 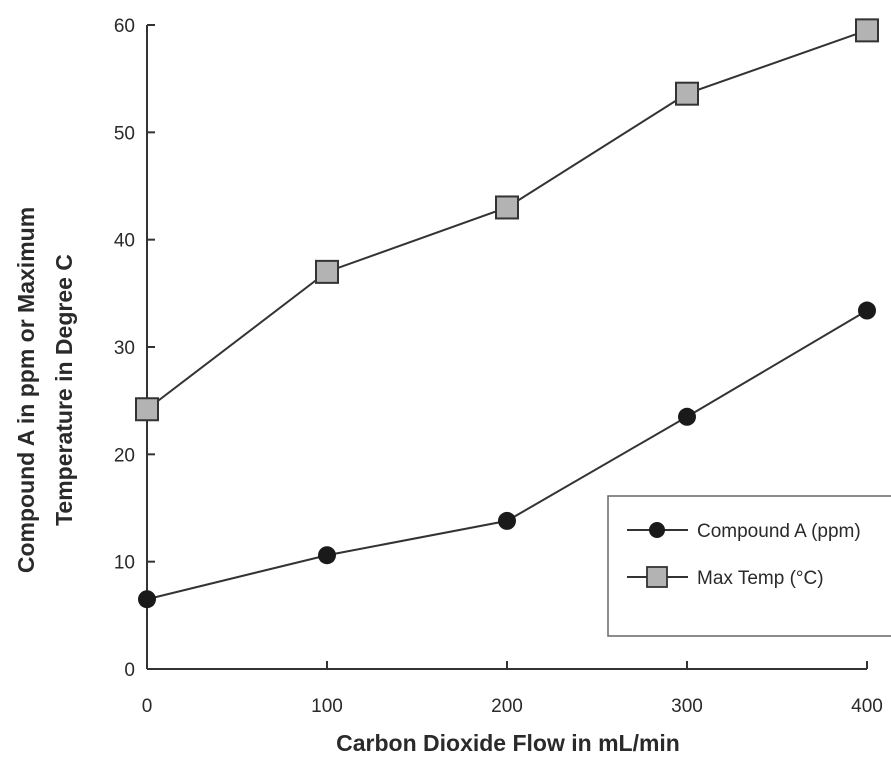 I want to click on x-tick-label: 100, so click(x=327, y=706).